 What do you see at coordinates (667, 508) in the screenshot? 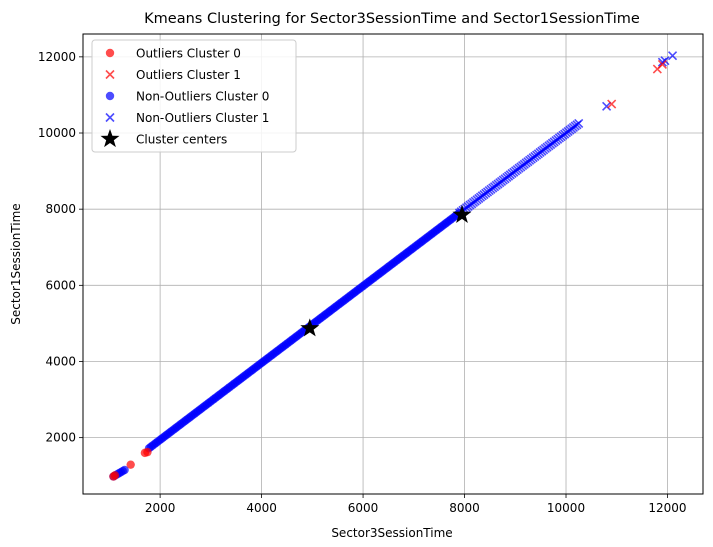
I see `x-tick-label: 12000` at bounding box center [667, 508].